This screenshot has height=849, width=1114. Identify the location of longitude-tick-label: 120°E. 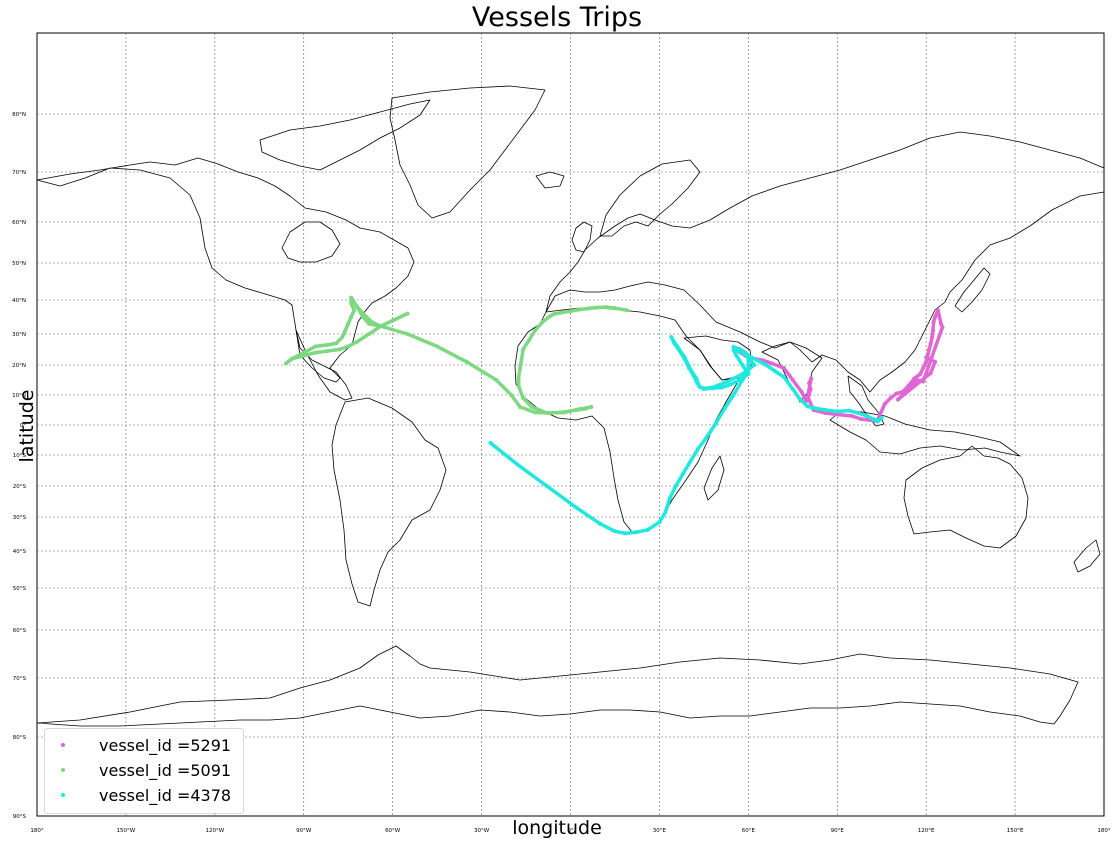
(926, 831).